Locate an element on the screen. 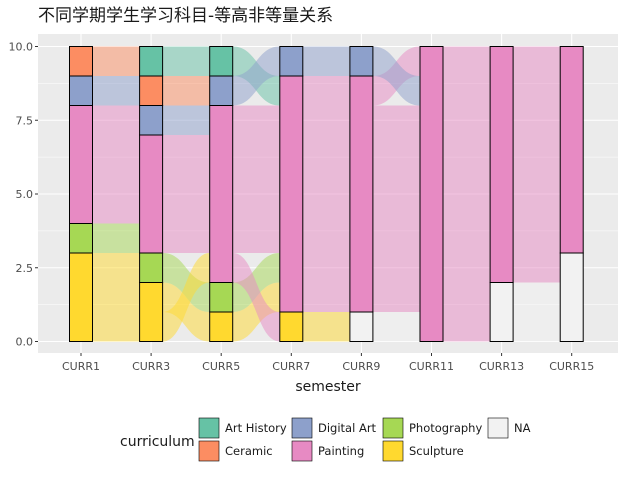 The width and height of the screenshot is (625, 477). legend-label: Digital Art is located at coordinates (347, 428).